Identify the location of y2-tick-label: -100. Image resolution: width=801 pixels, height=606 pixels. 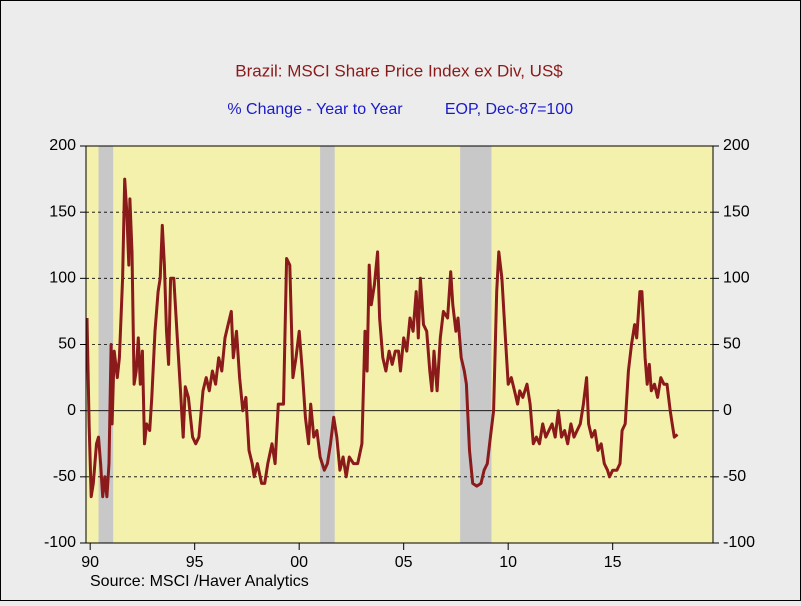
(739, 542).